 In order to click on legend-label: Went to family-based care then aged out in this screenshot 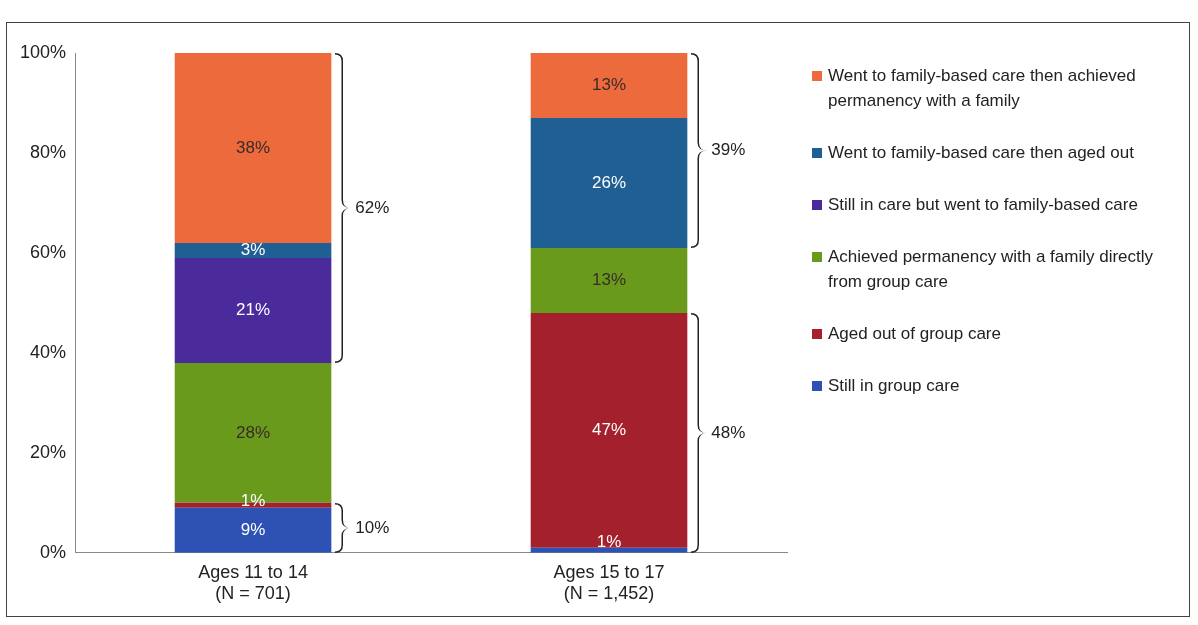, I will do `click(981, 153)`.